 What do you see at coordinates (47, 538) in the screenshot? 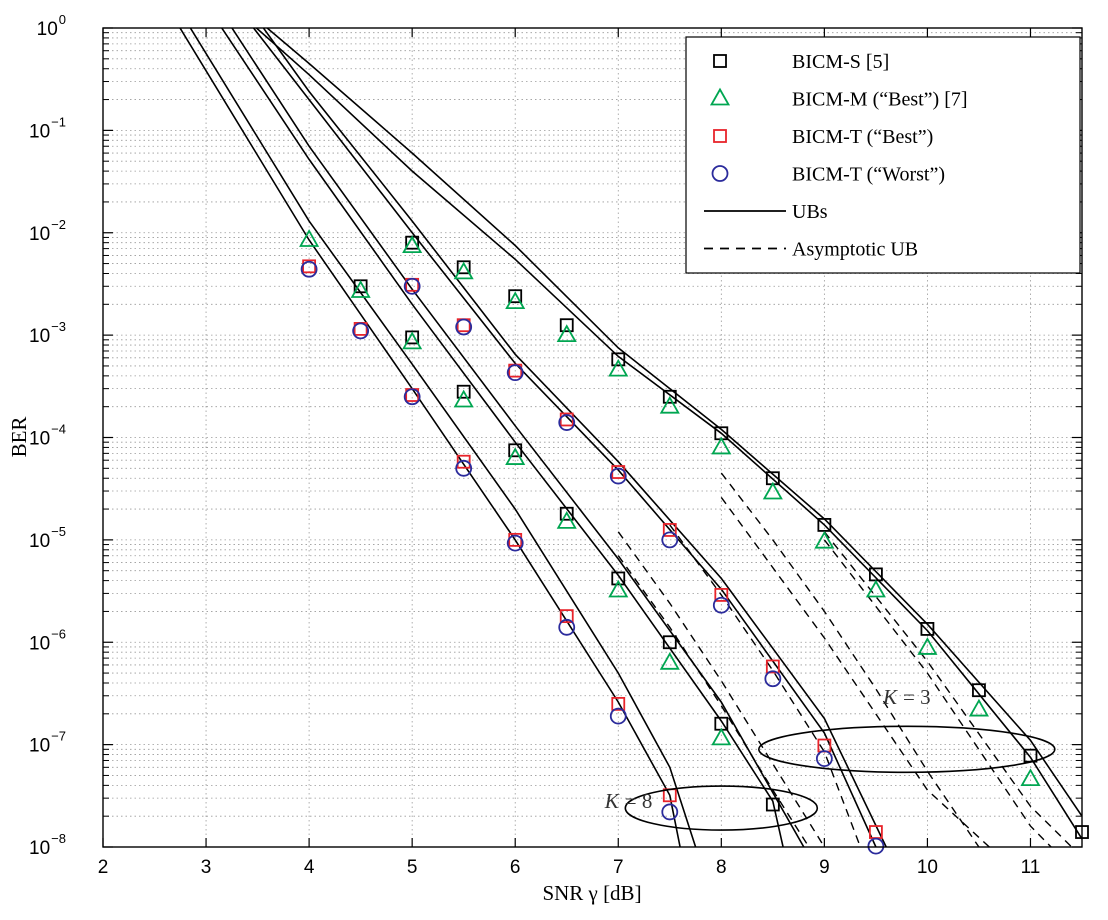
I see `y-tick-label: 10⁻⁵` at bounding box center [47, 538].